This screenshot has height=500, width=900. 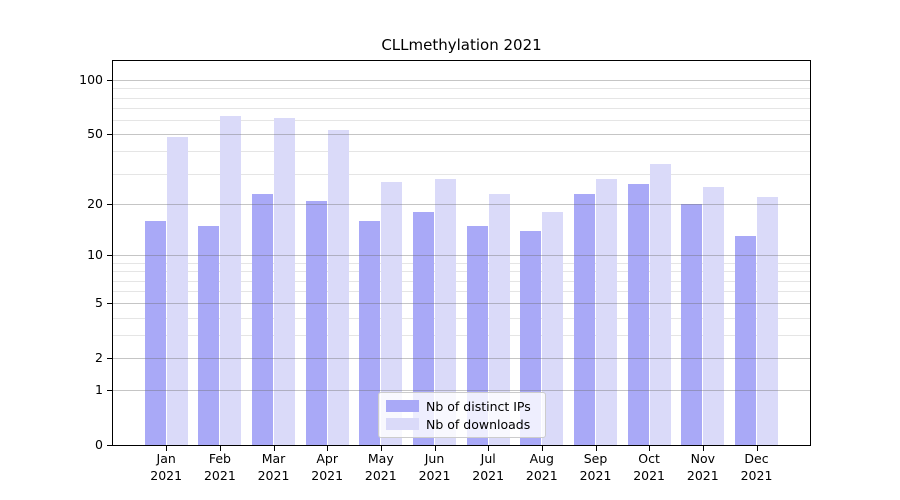 I want to click on x-tick-month: Jul, so click(x=488, y=458).